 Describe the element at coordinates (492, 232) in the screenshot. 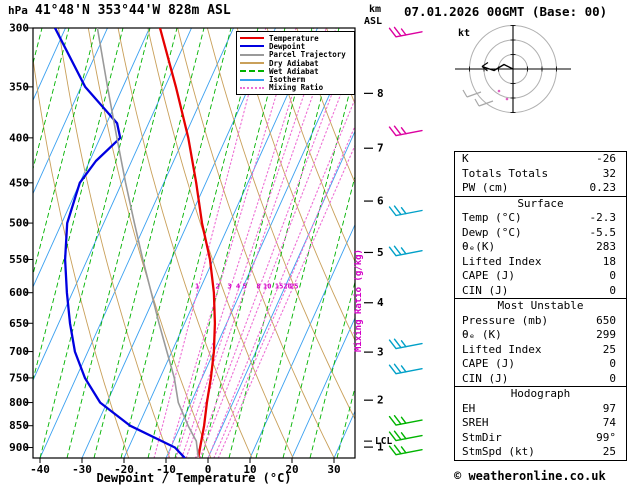

I see `row-label: Dewp (°C)` at that location.